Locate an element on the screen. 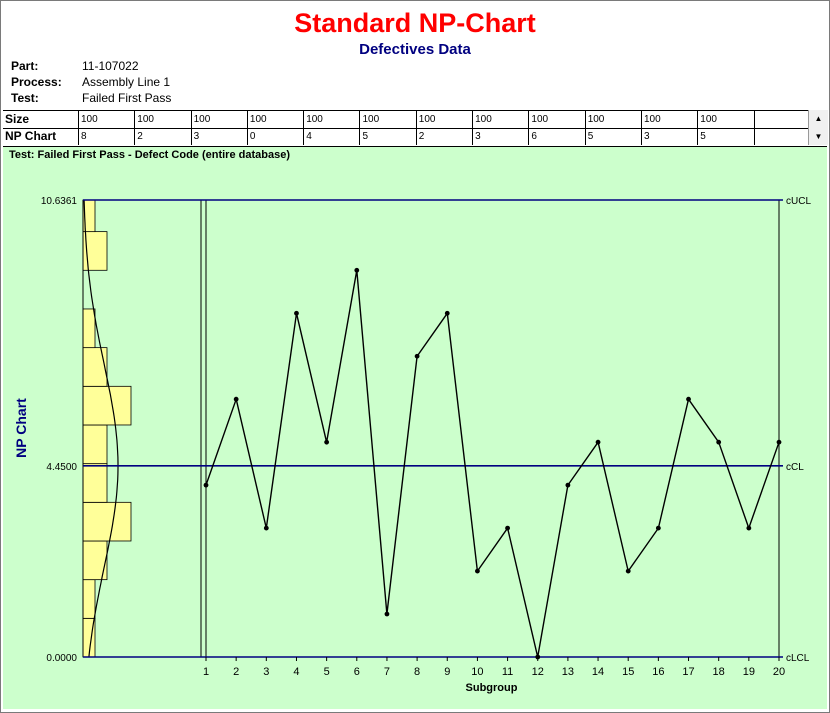 This screenshot has width=830, height=713. y-axis-label: NP Chart is located at coordinates (21, 428).